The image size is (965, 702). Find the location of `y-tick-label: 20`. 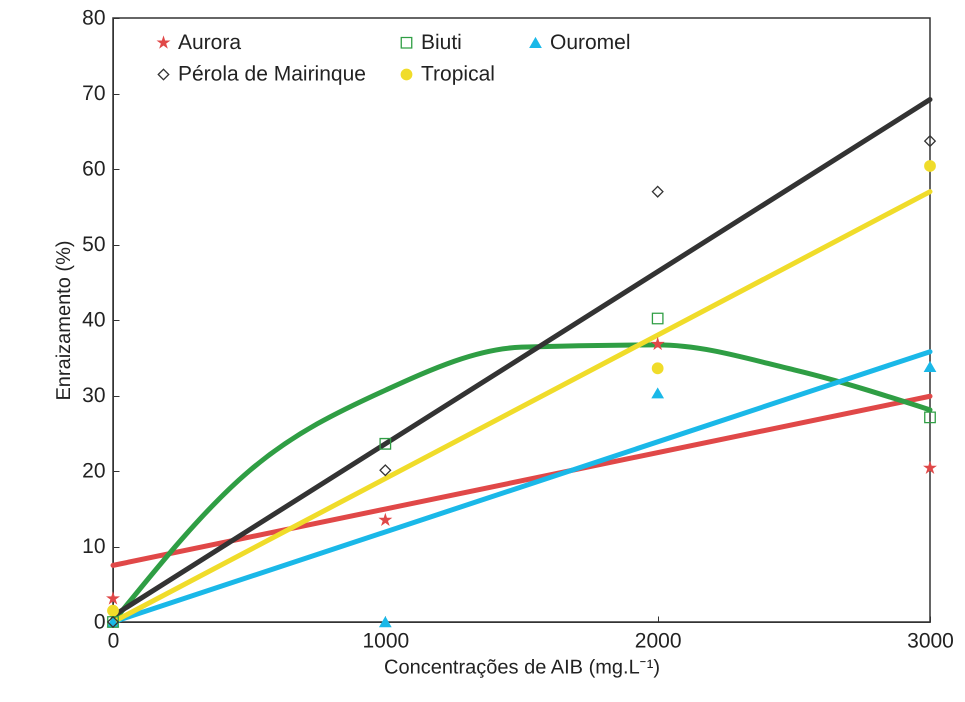

y-tick-label: 20 is located at coordinates (94, 471).